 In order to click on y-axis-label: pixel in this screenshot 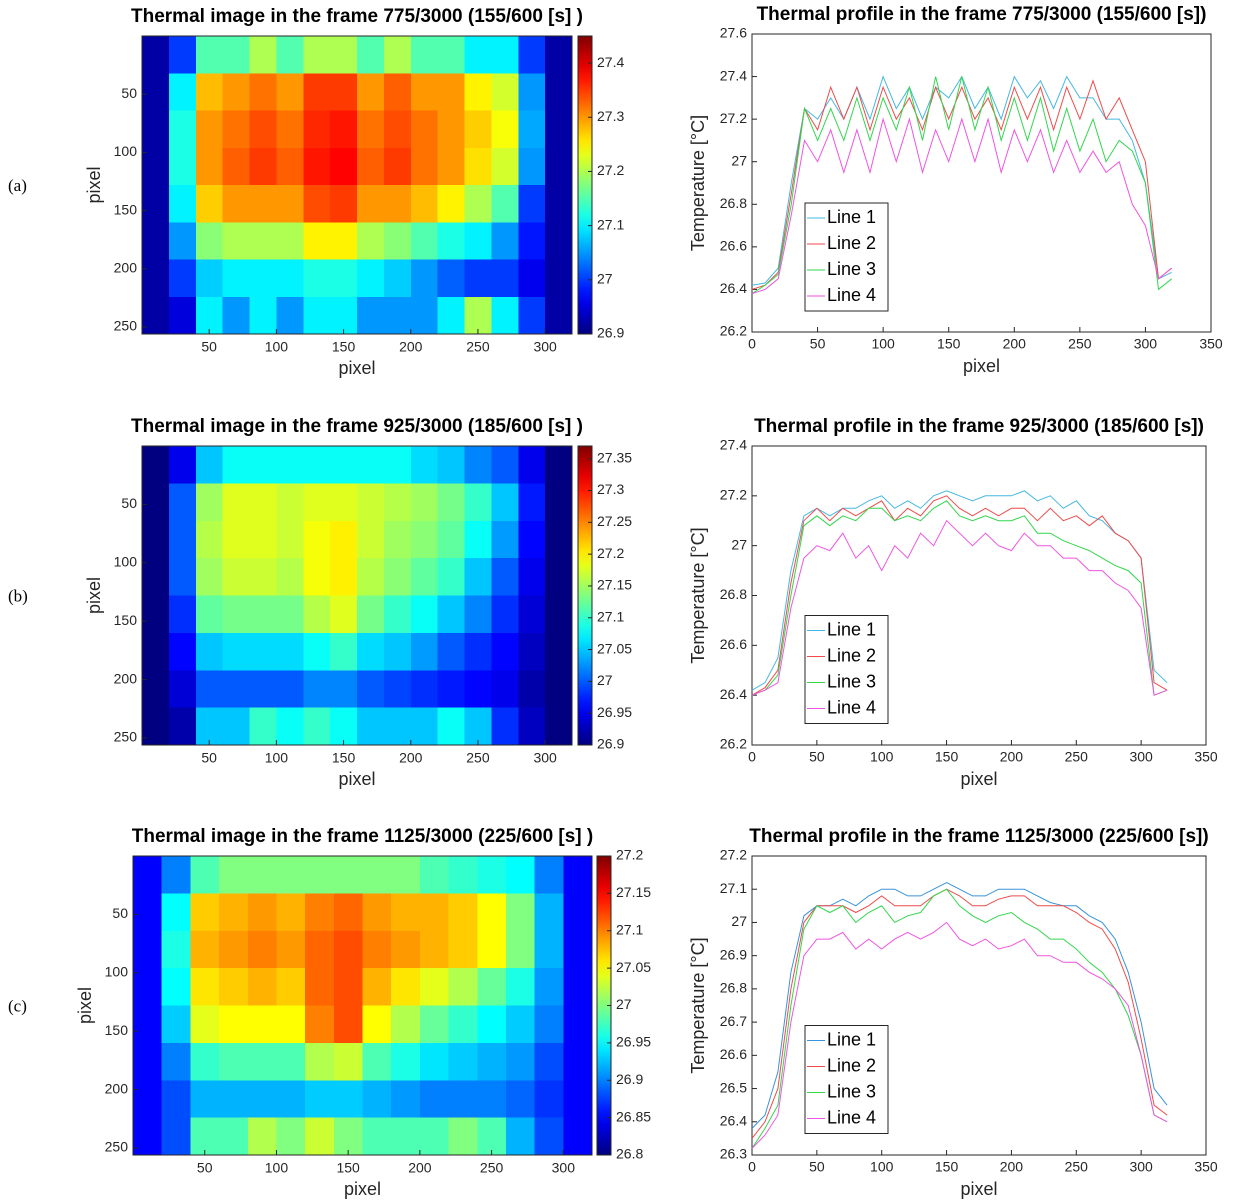, I will do `click(94, 184)`.